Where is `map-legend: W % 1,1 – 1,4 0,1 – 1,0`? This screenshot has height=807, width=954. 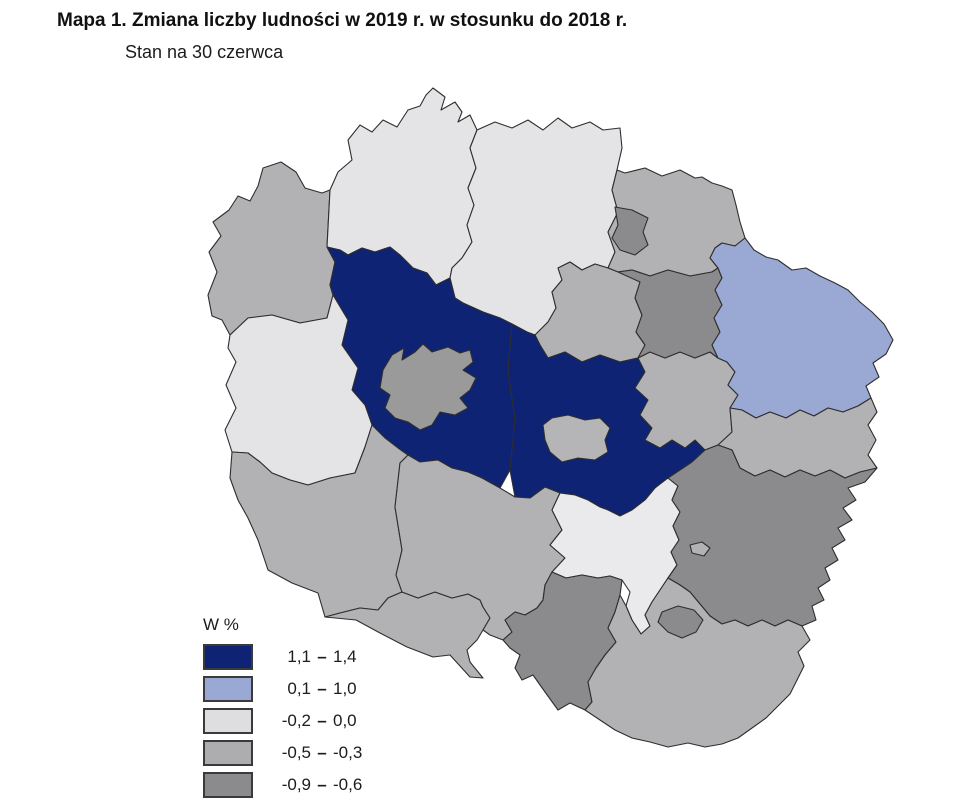
map-legend: W % 1,1 – 1,4 0,1 – 1,0 is located at coordinates (291, 709).